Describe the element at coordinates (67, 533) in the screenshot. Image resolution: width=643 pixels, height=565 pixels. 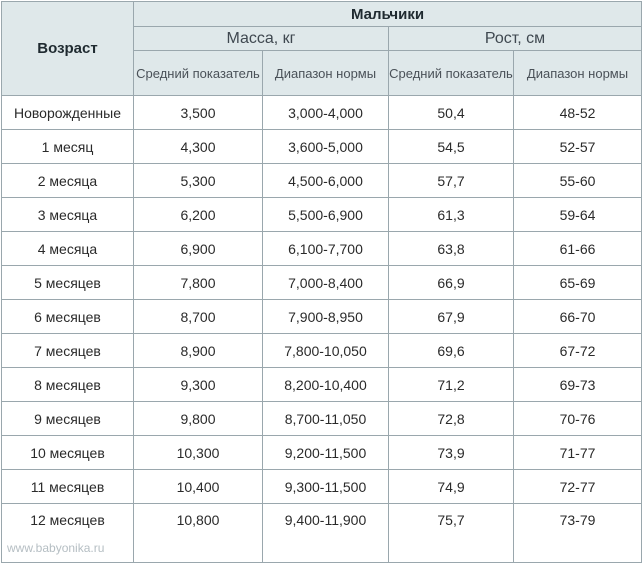
I see `age-cell: 12 месяцев` at that location.